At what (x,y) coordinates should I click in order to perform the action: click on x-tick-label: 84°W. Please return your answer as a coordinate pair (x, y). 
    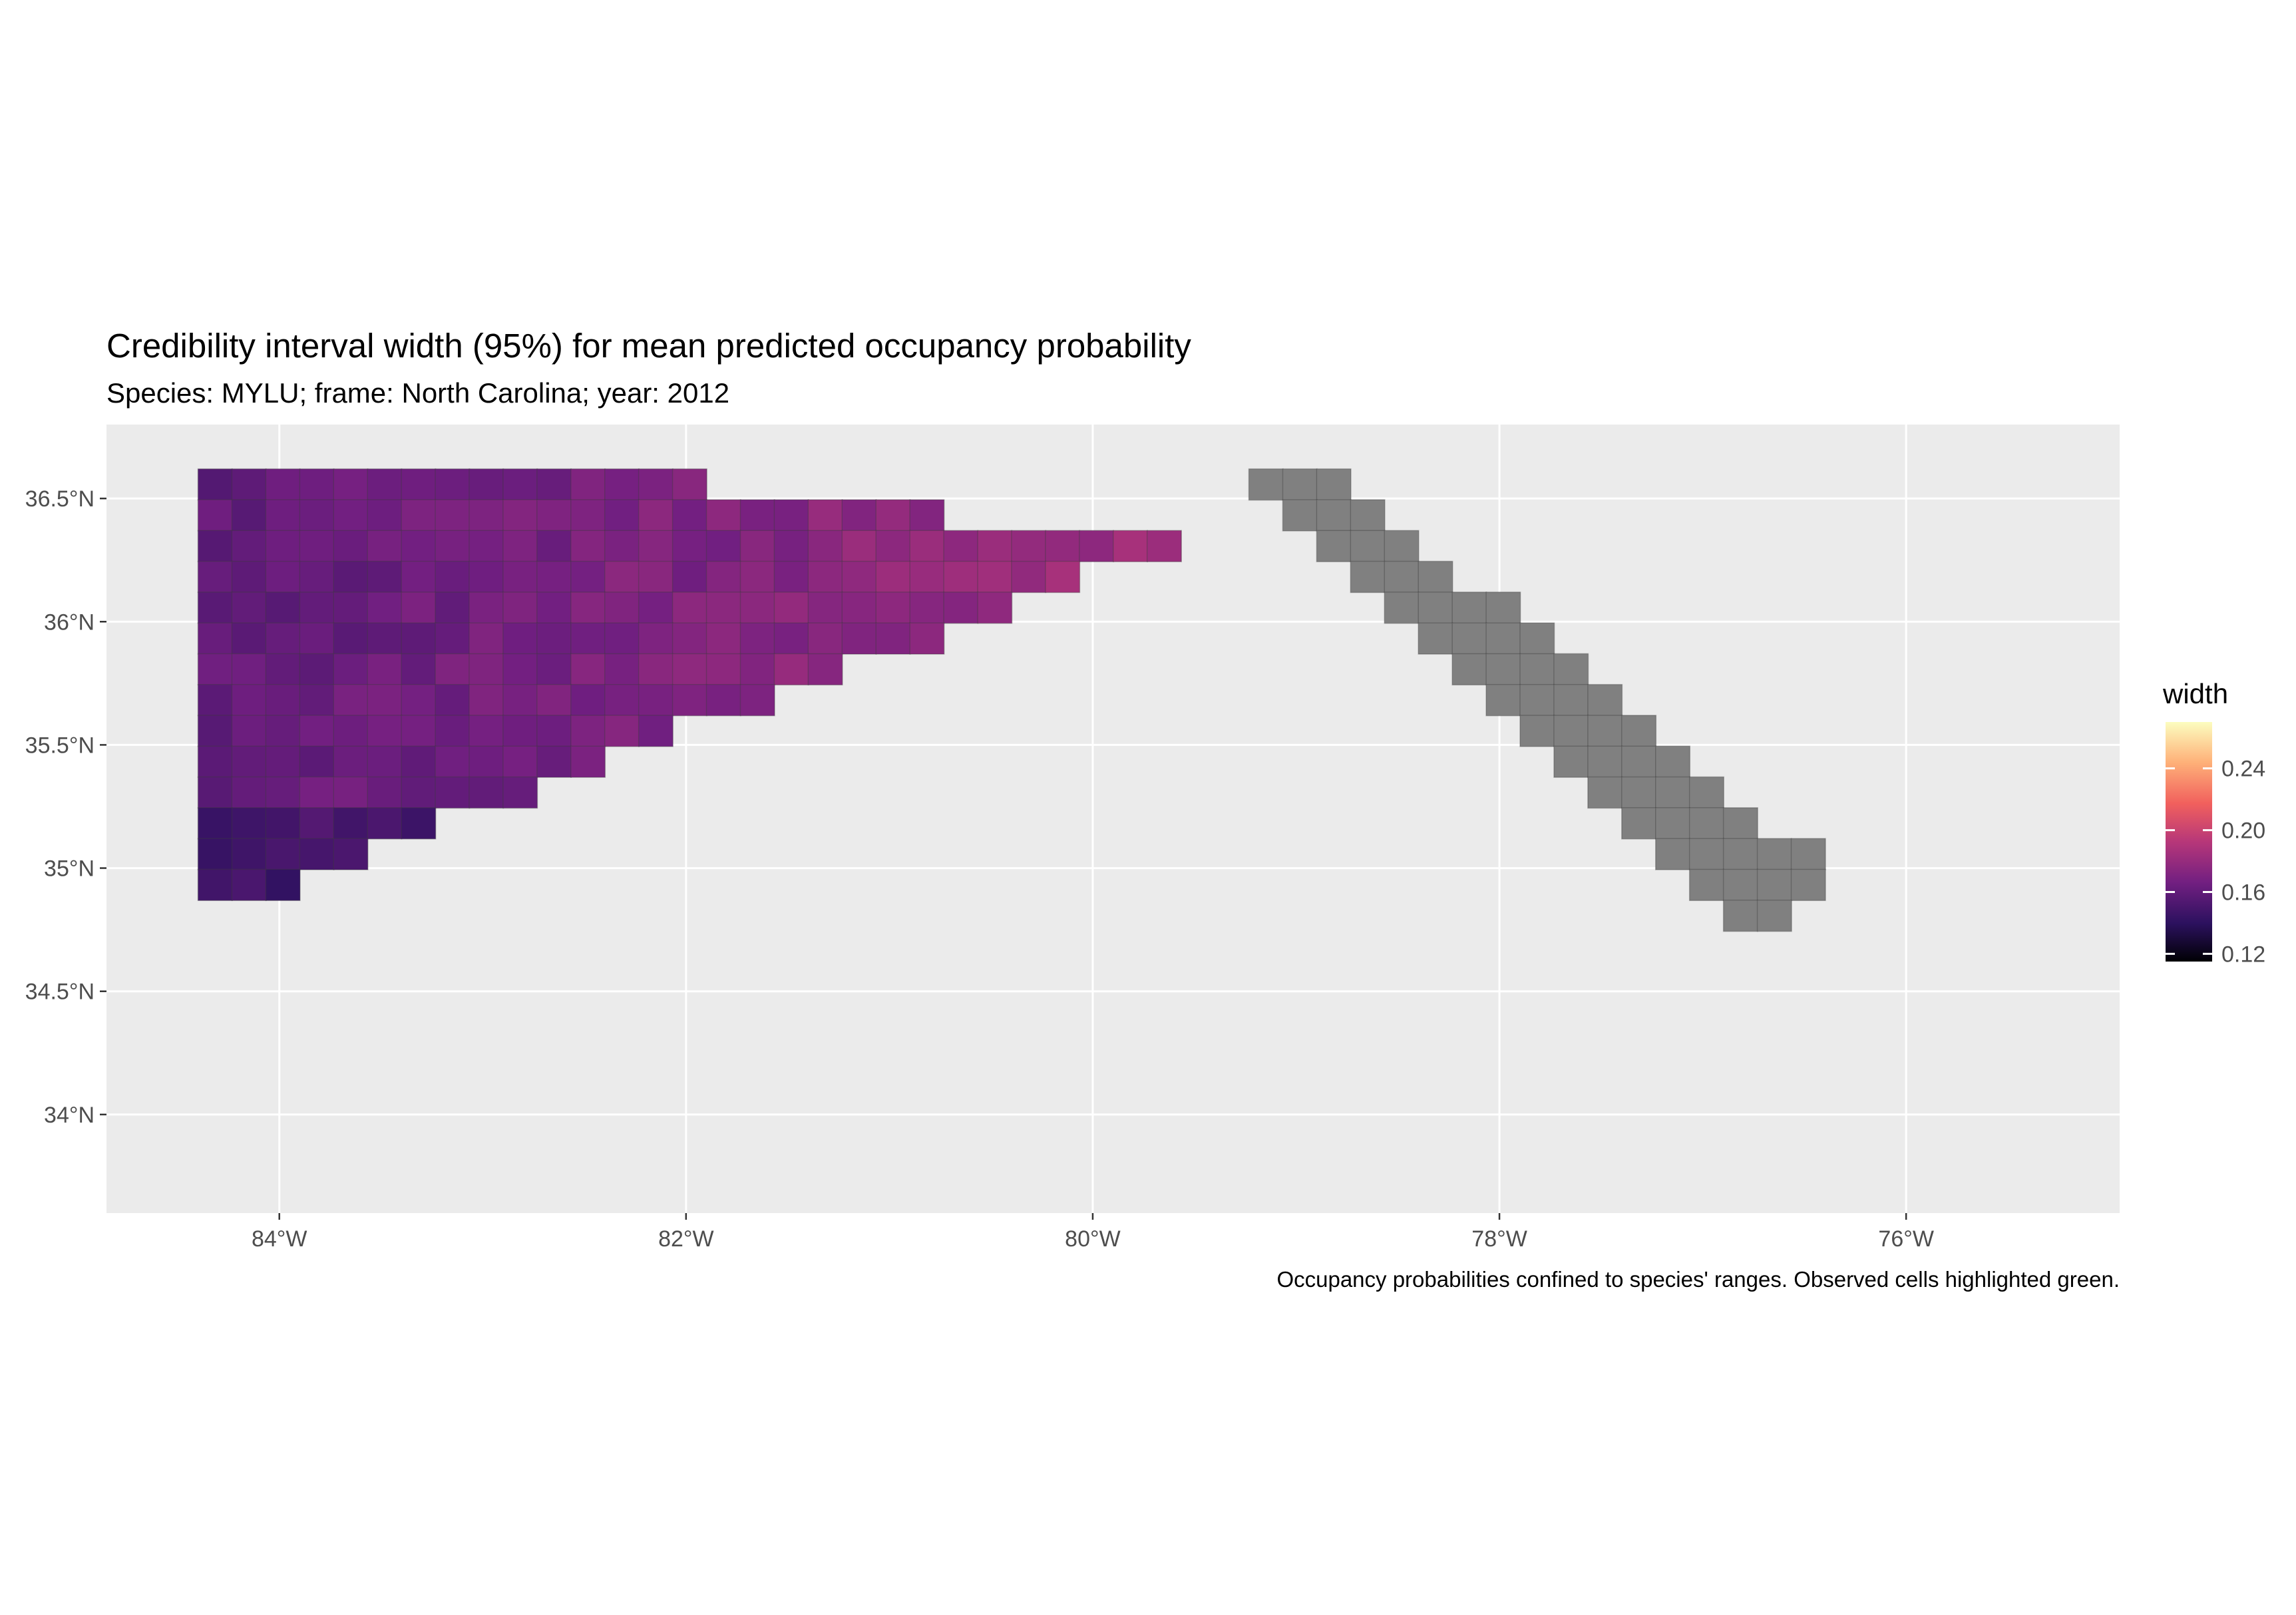
    Looking at the image, I should click on (279, 1239).